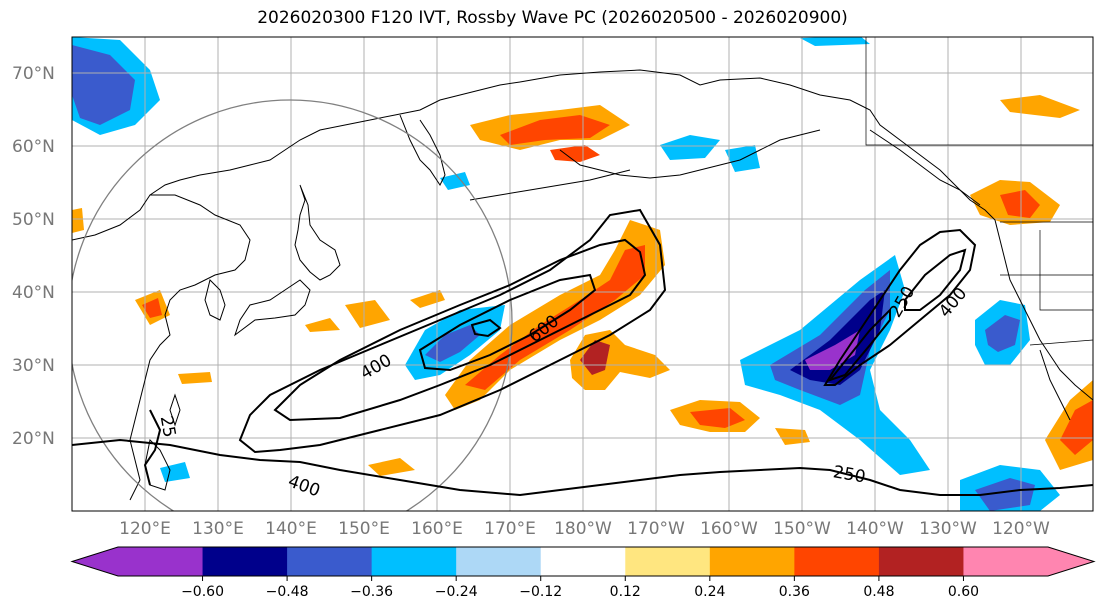 The height and width of the screenshot is (604, 1105). I want to click on lon-label-180w: 180°W, so click(583, 529).